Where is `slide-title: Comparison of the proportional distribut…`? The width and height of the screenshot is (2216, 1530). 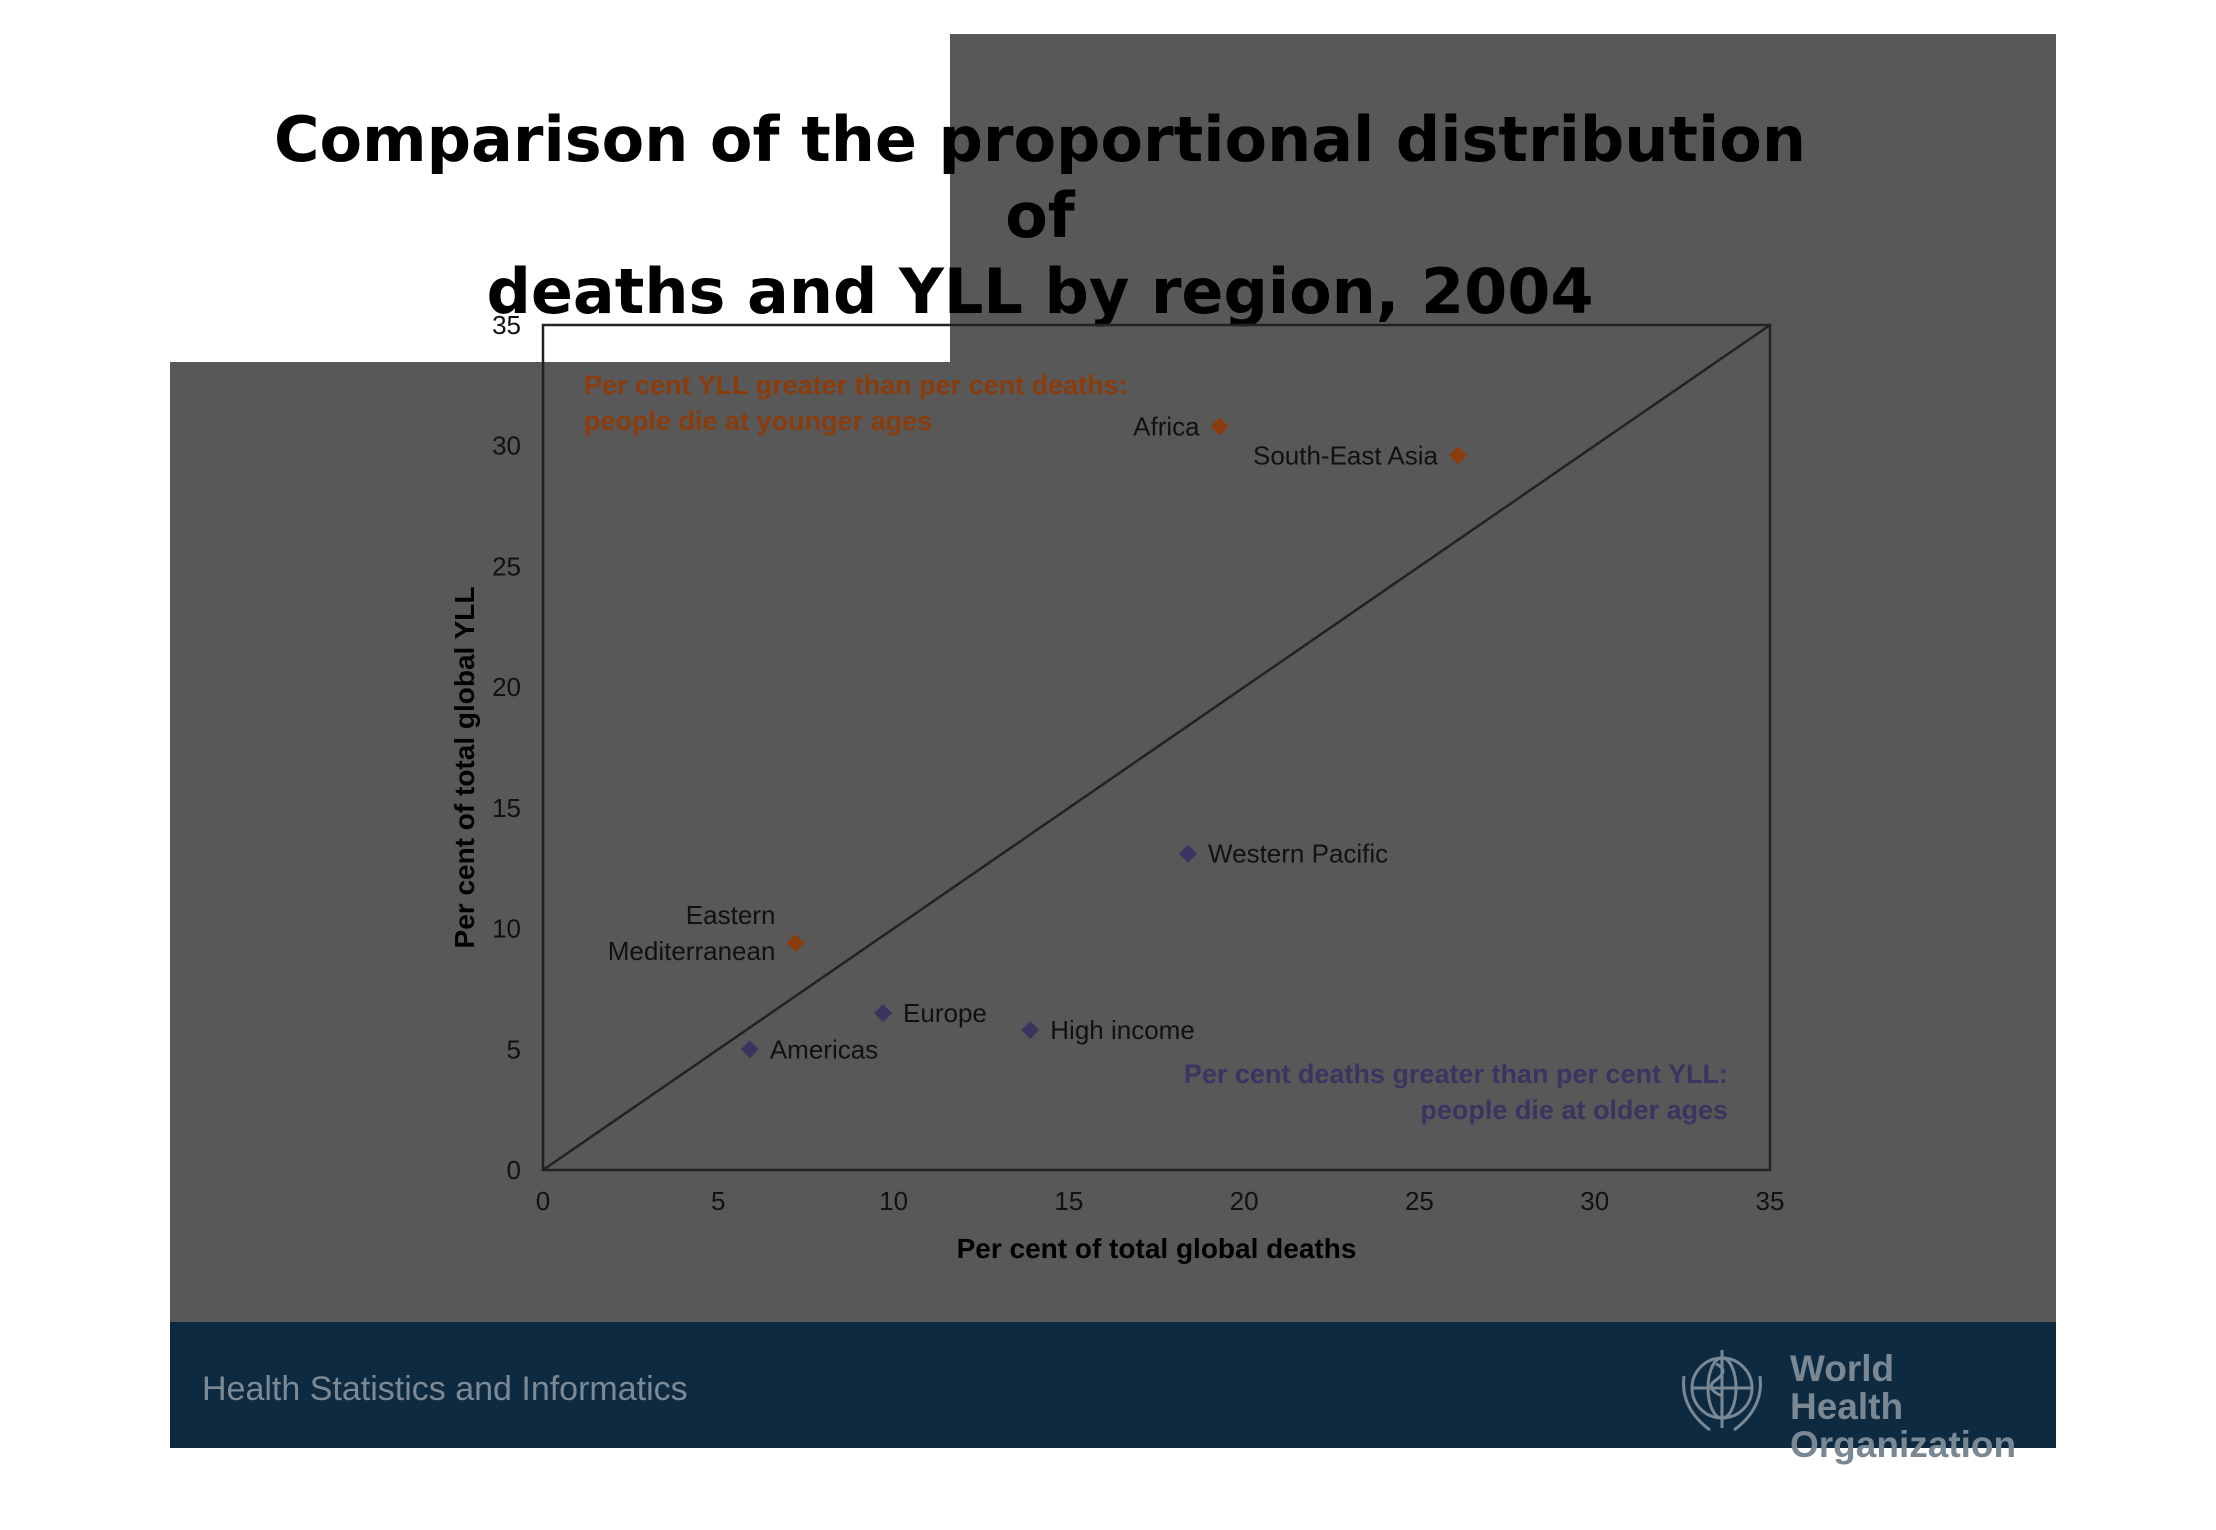
slide-title: Comparison of the proportional distribut… is located at coordinates (1040, 216).